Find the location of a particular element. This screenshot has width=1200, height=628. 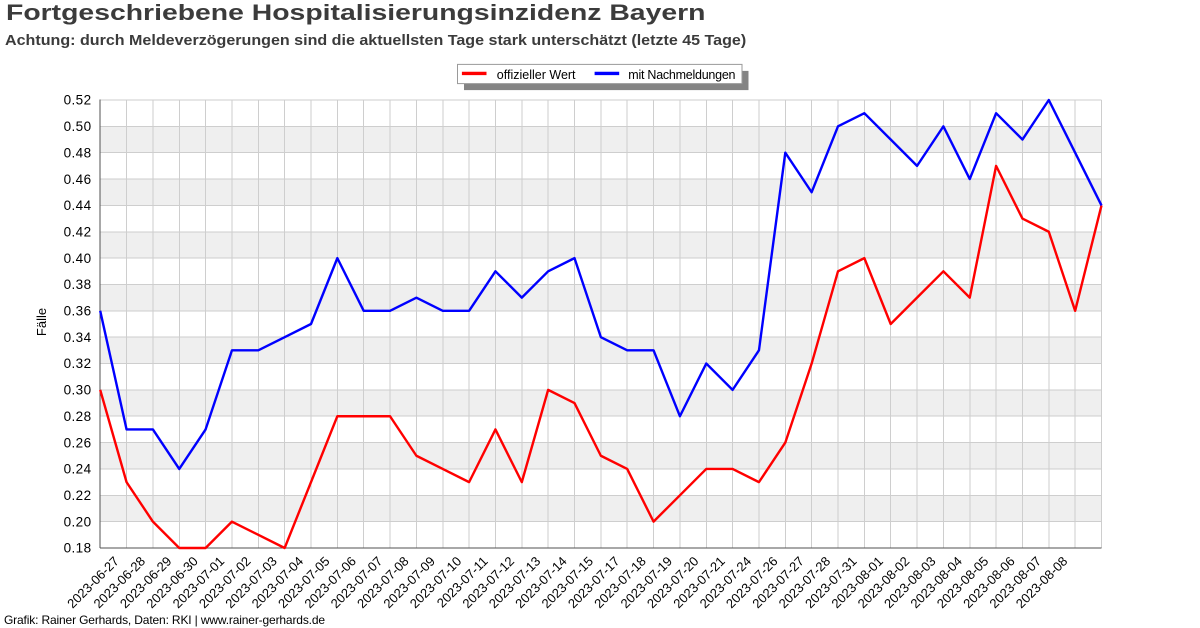

svg-text: 0.24 is located at coordinates (78, 469).